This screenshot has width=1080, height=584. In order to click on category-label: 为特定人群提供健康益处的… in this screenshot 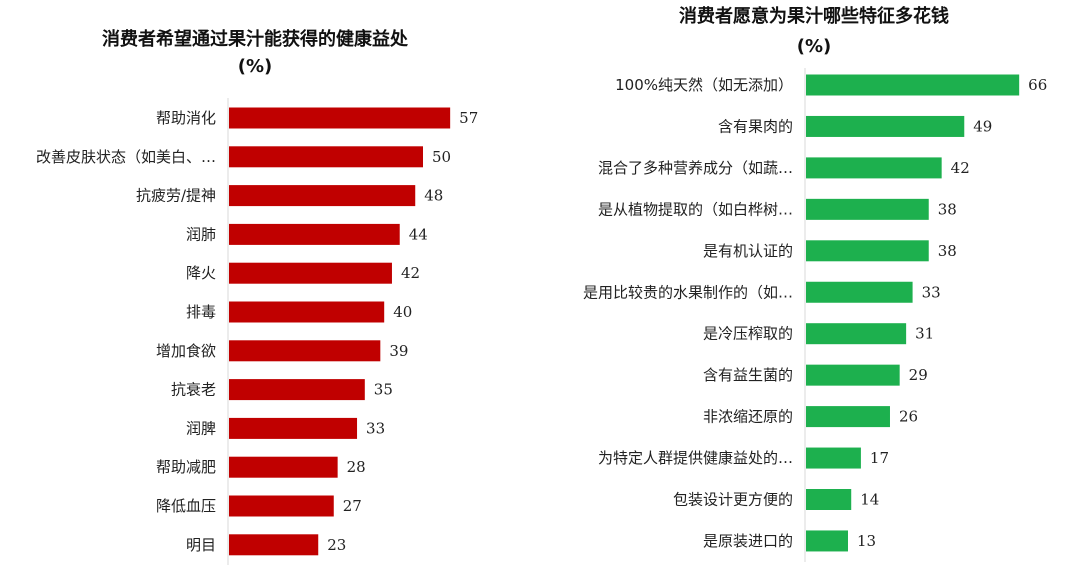, I will do `click(695, 458)`.